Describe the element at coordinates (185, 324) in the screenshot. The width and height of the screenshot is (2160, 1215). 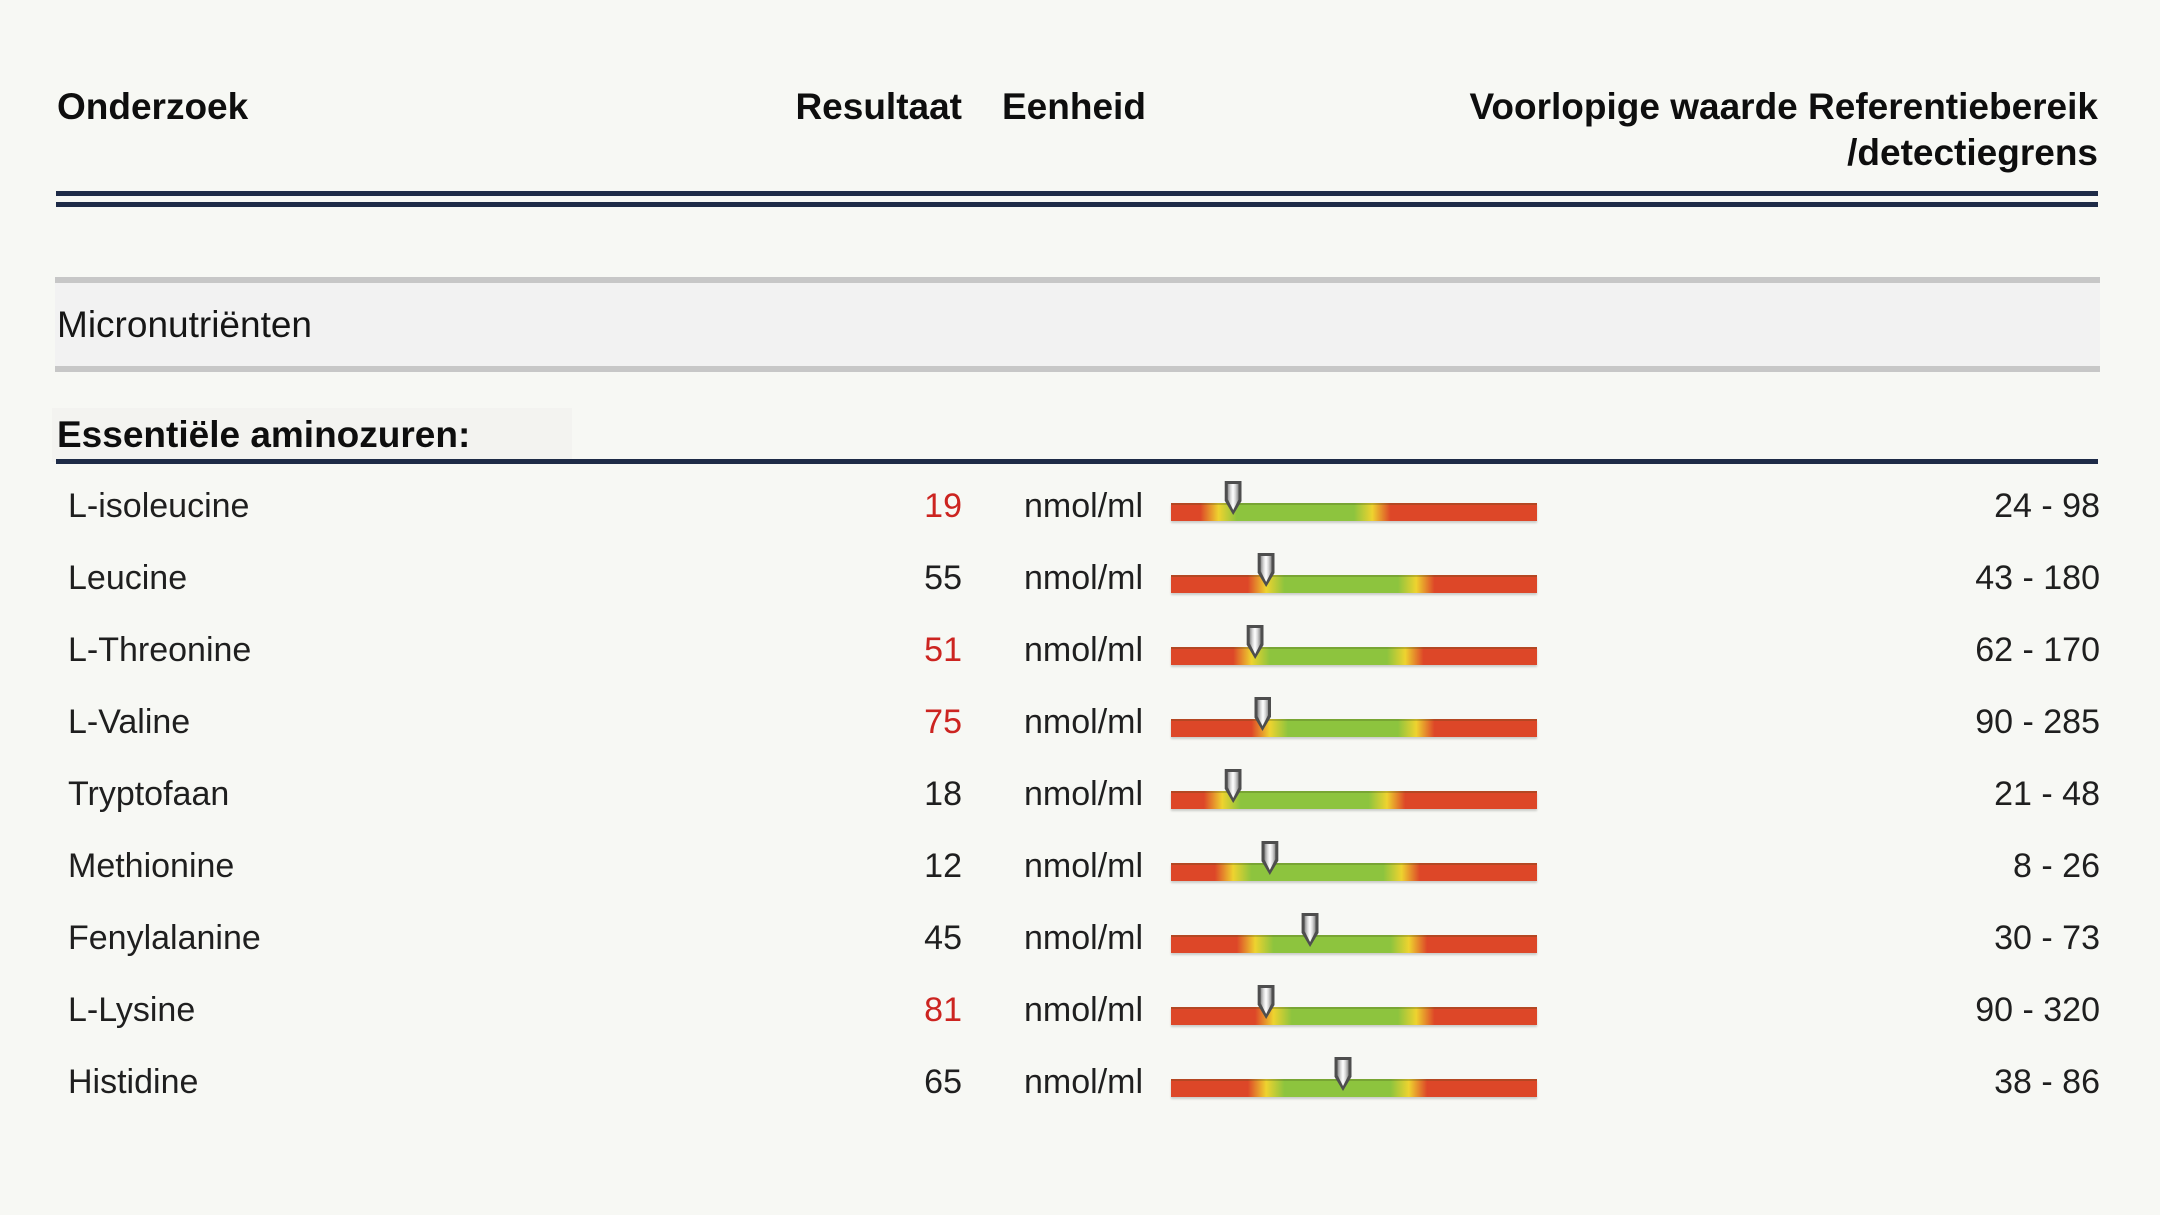
I see `section-title: Micronutriënten` at that location.